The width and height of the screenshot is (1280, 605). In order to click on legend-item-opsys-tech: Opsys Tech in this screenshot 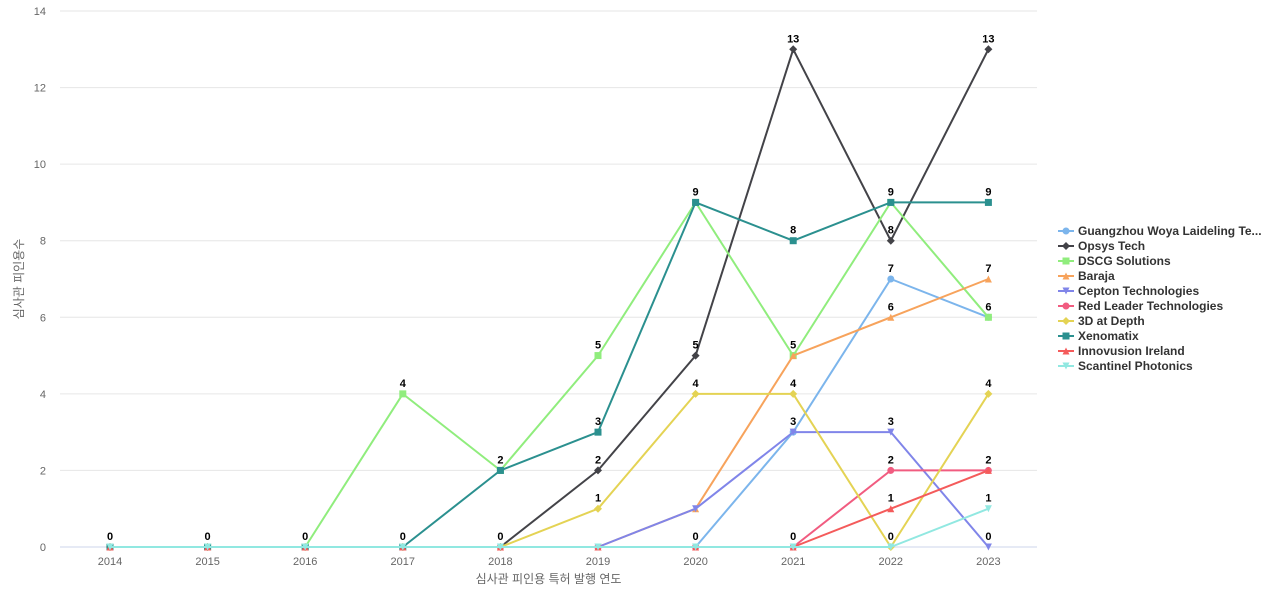, I will do `click(1101, 246)`.